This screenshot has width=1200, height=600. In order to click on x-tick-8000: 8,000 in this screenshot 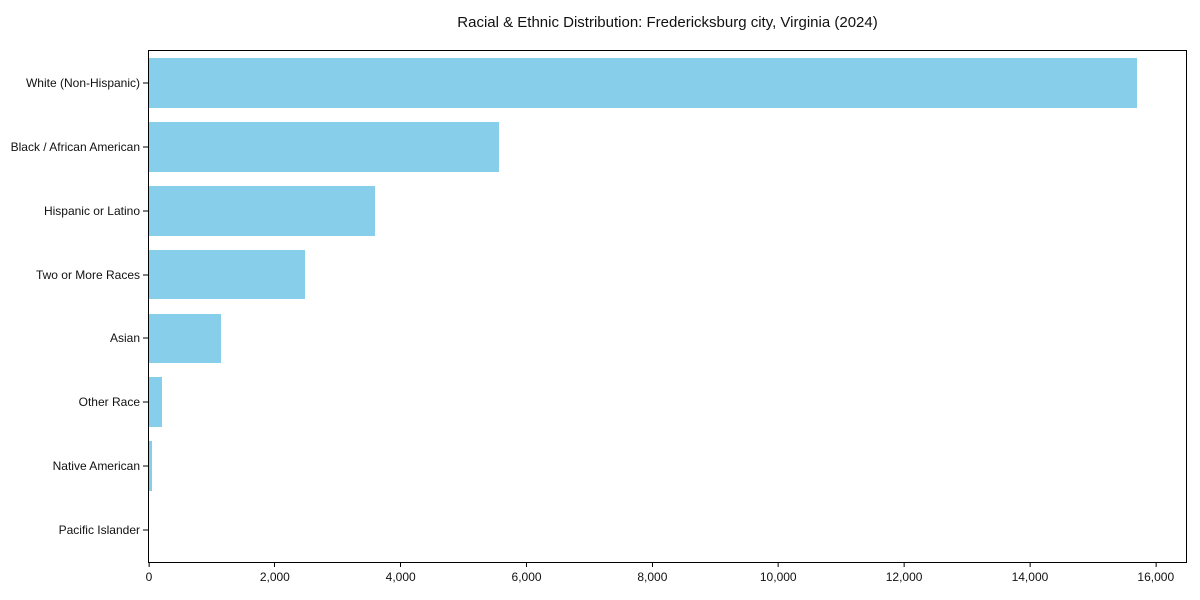, I will do `click(652, 573)`.